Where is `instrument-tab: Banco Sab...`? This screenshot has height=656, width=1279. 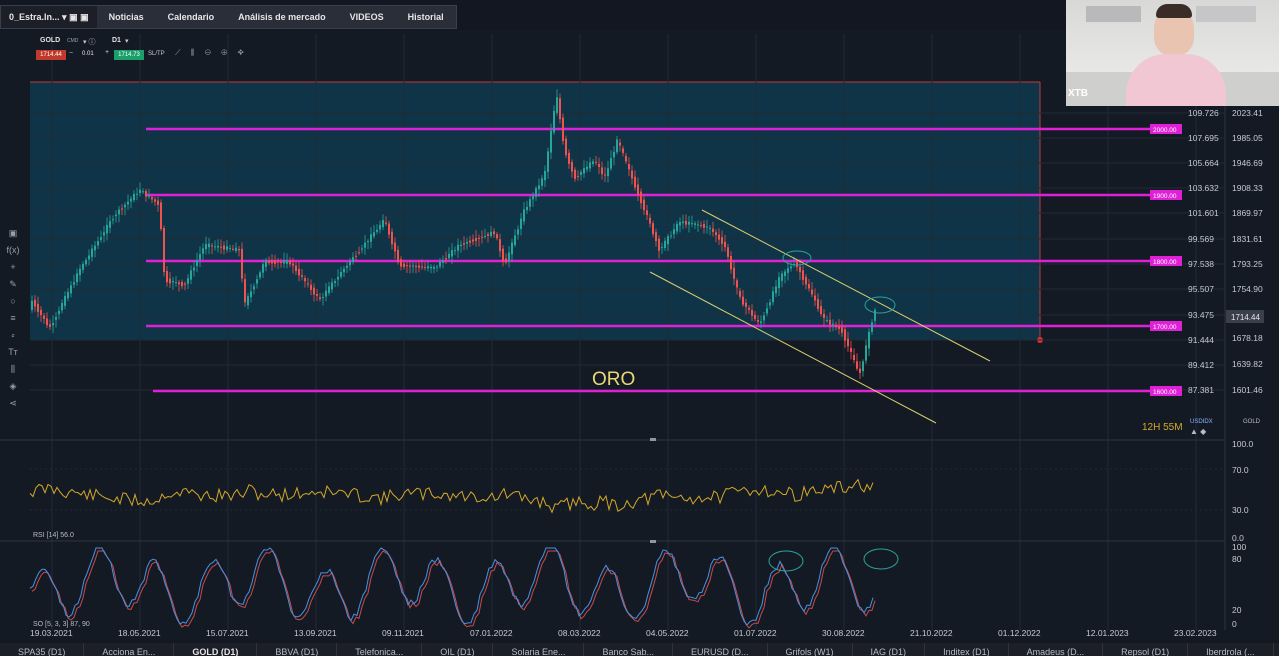
instrument-tab: Banco Sab... is located at coordinates (629, 649).